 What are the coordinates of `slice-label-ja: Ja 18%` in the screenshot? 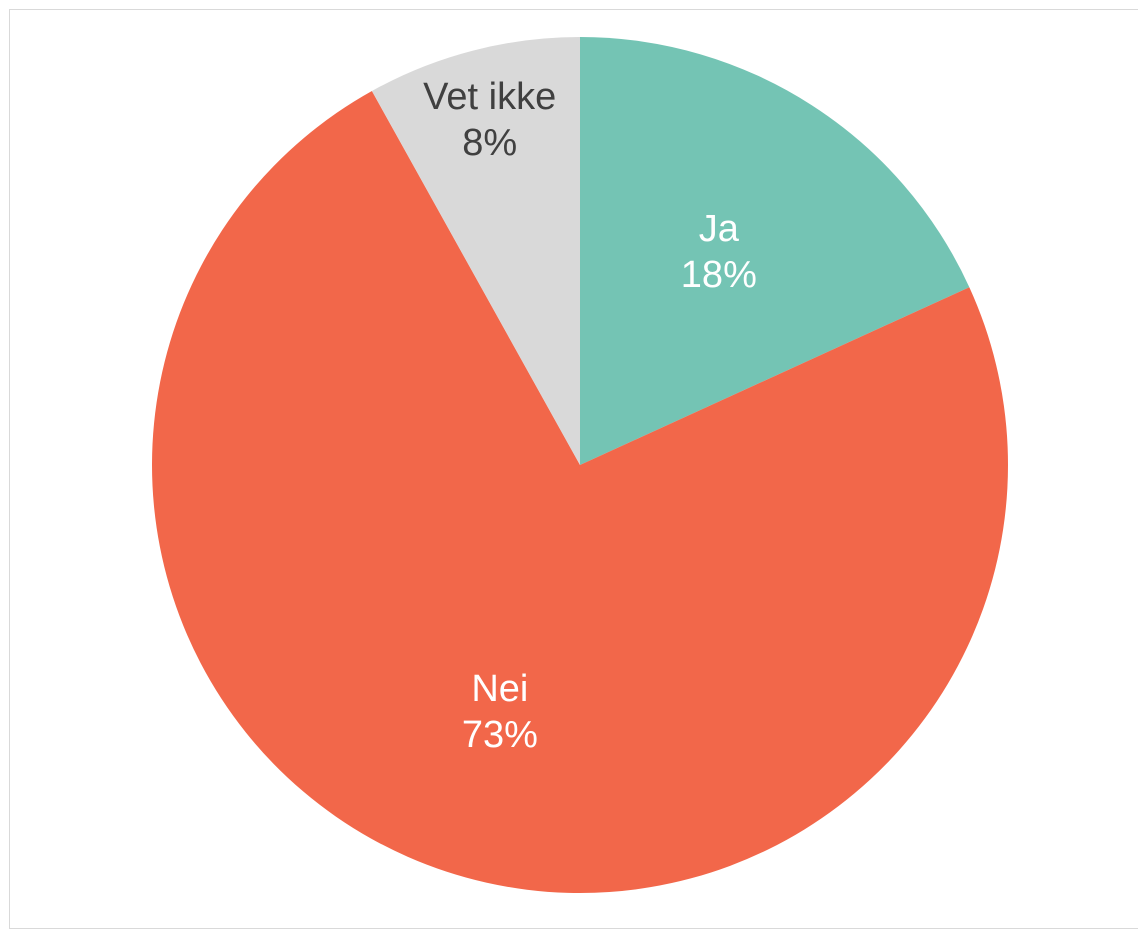 It's located at (719, 252).